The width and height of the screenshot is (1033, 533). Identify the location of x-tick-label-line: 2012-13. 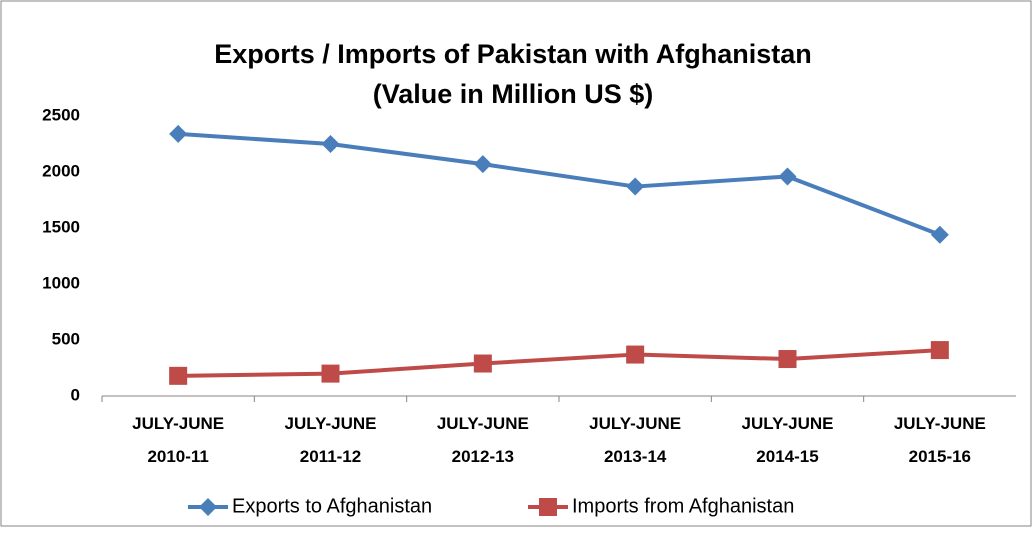
(483, 456).